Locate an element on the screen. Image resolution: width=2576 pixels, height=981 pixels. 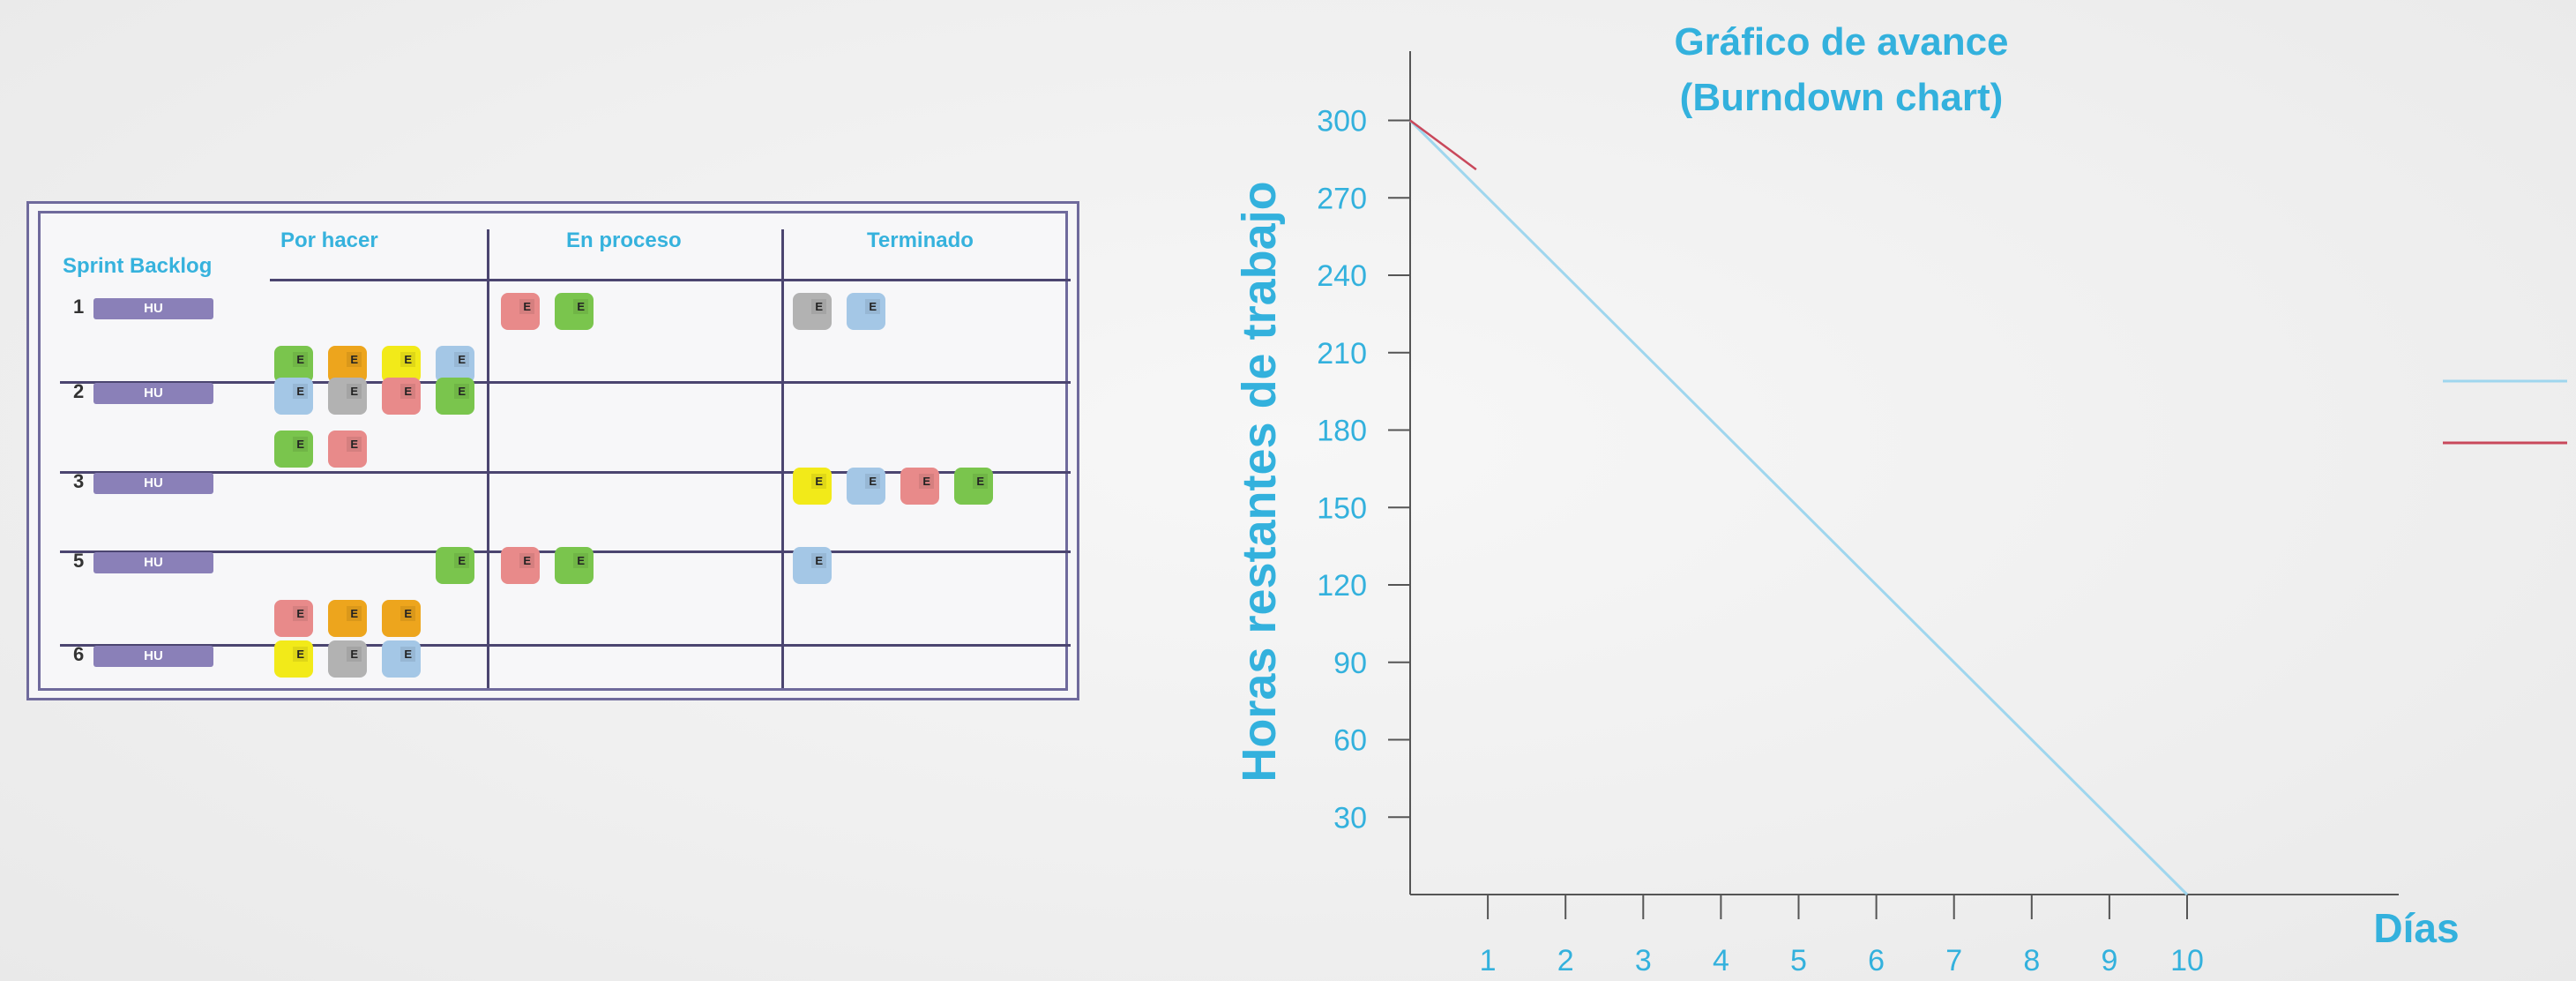
task-card-gray-terminado: E is located at coordinates (812, 311).